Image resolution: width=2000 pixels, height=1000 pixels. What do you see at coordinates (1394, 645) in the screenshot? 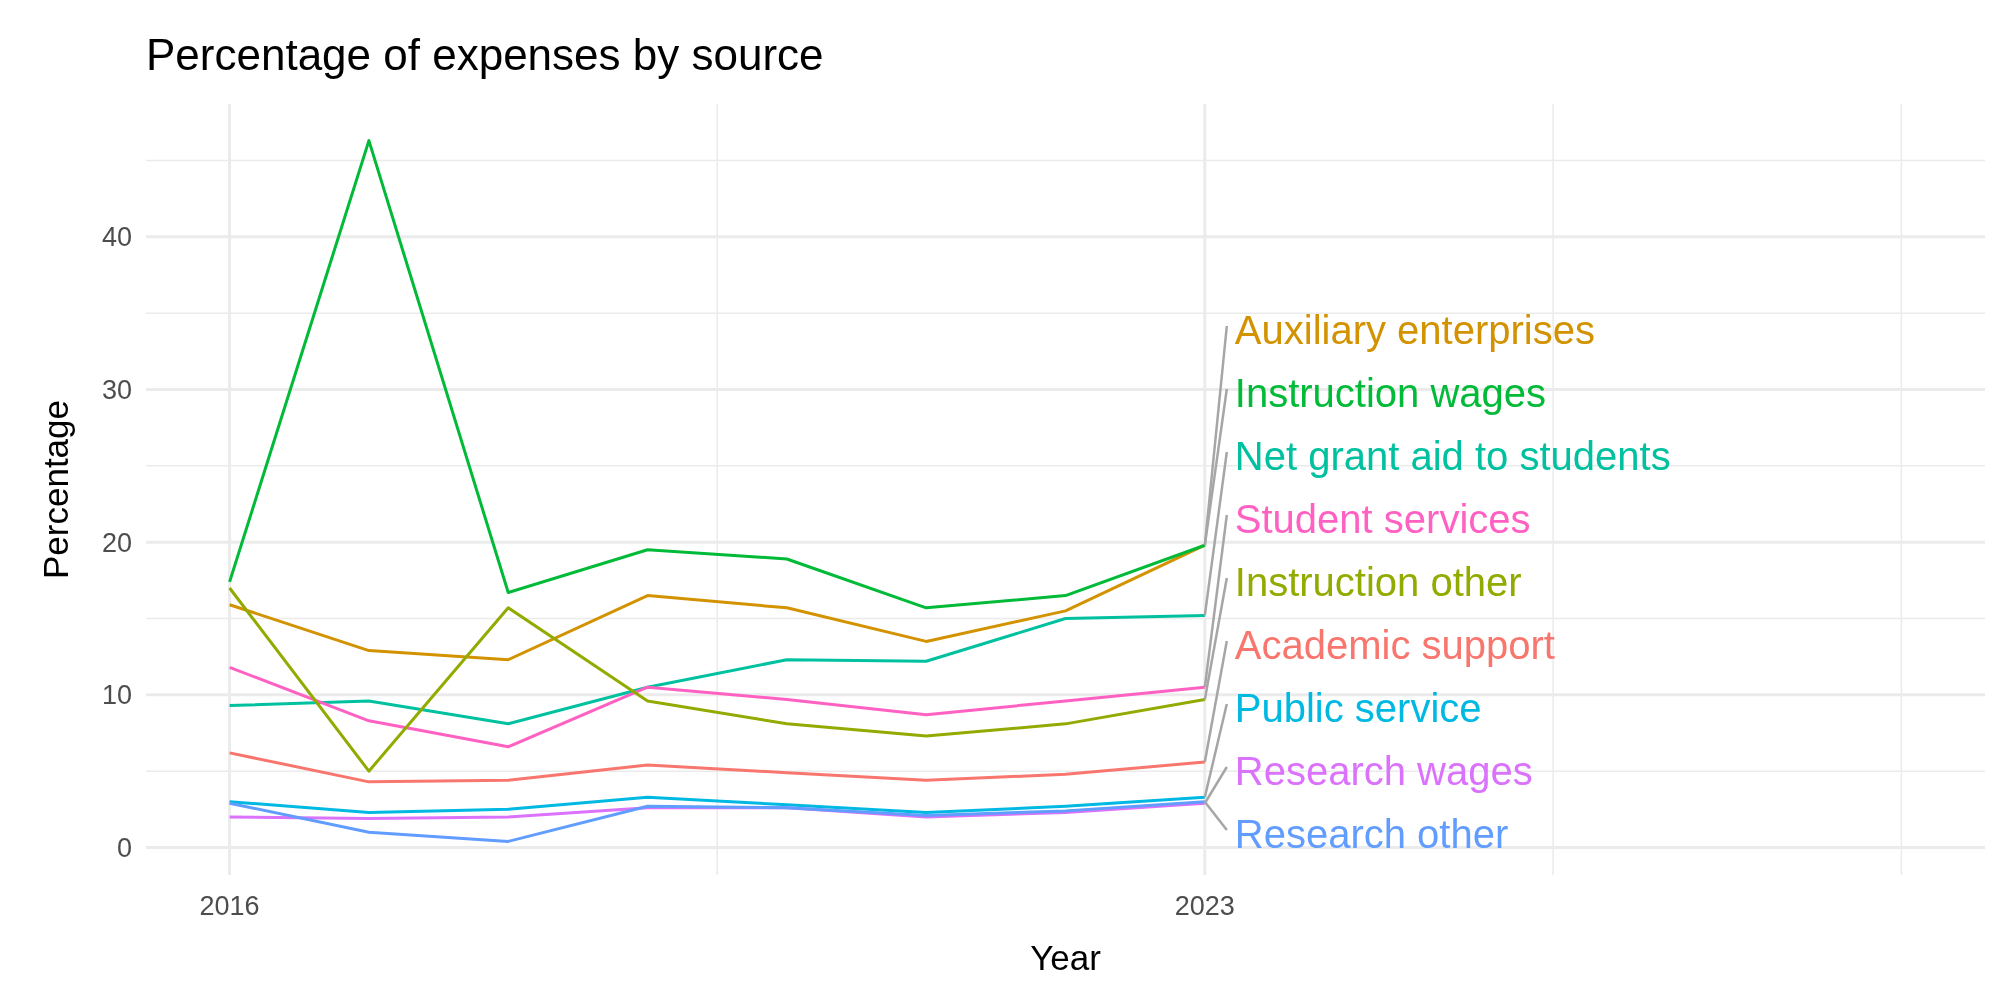
I see `text: Academic support` at bounding box center [1394, 645].